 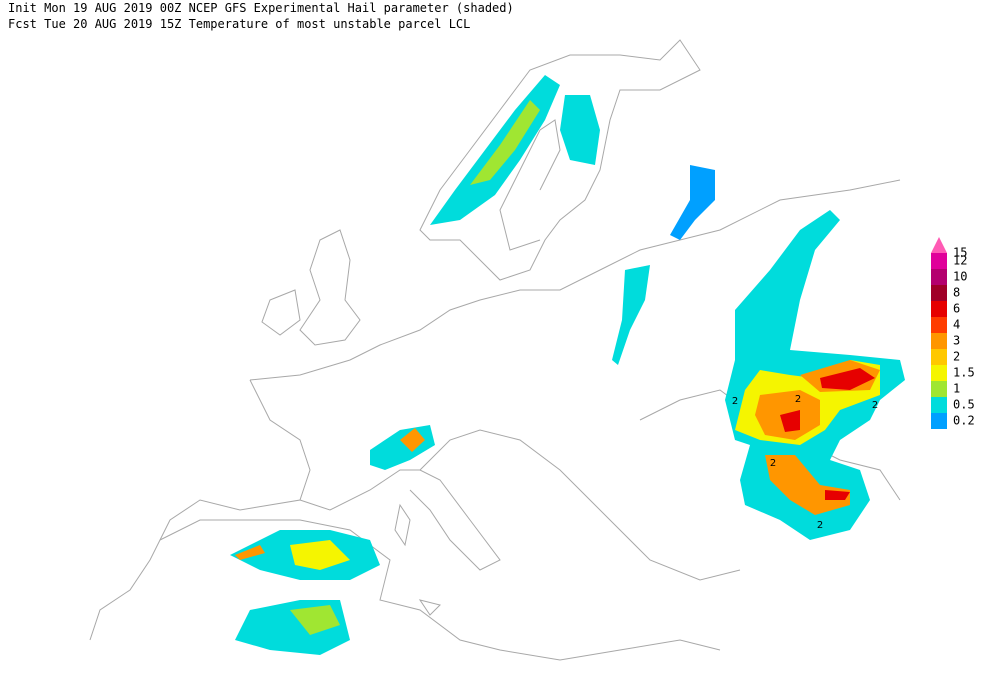 I want to click on legend-label: 1, so click(x=956, y=389).